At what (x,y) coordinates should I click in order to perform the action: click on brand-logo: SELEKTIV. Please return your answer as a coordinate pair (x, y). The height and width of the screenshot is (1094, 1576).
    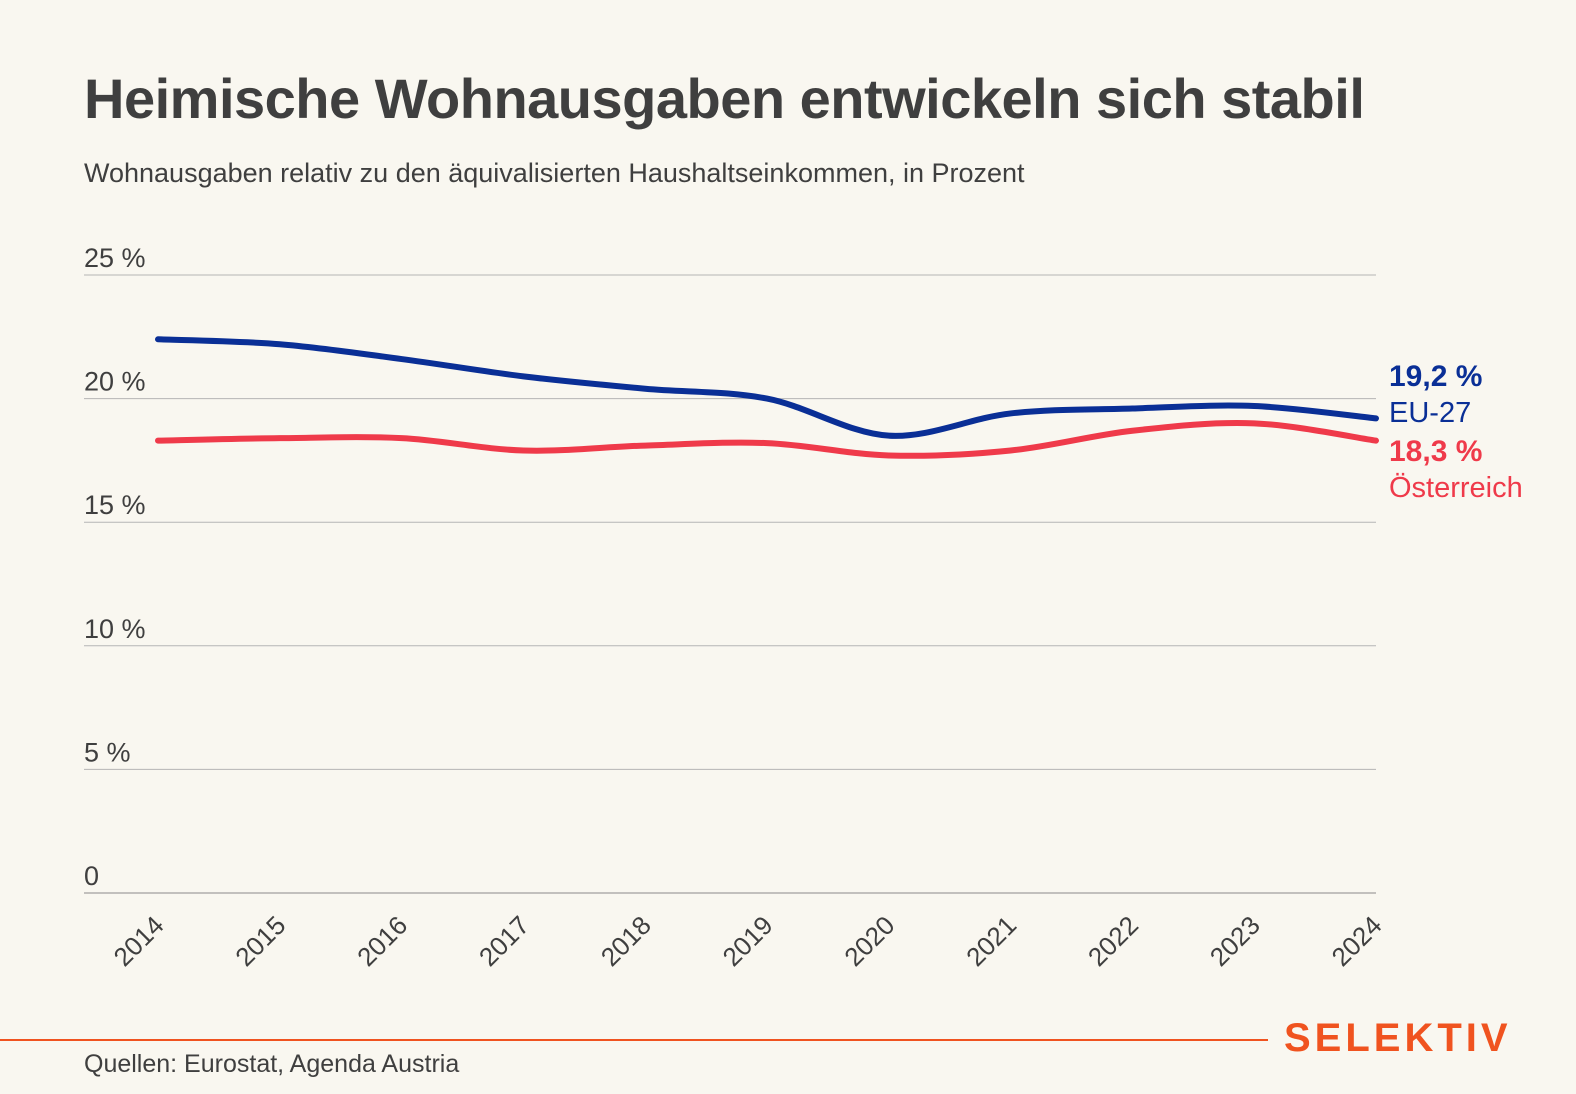
    Looking at the image, I should click on (1398, 1038).